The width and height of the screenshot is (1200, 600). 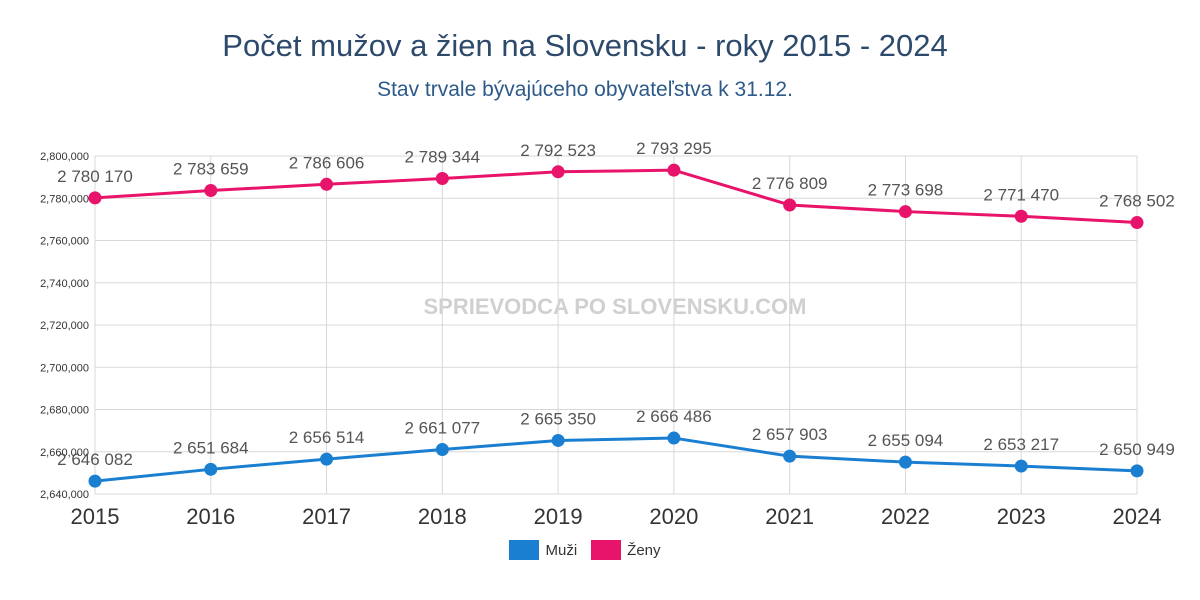 I want to click on data-label-muzi: 2 650 949, so click(x=1137, y=449).